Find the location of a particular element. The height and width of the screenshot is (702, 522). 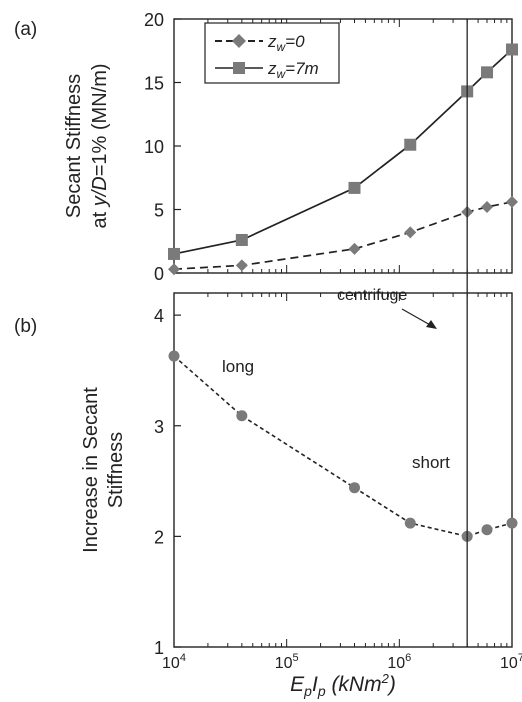

legend-box is located at coordinates (272, 53).